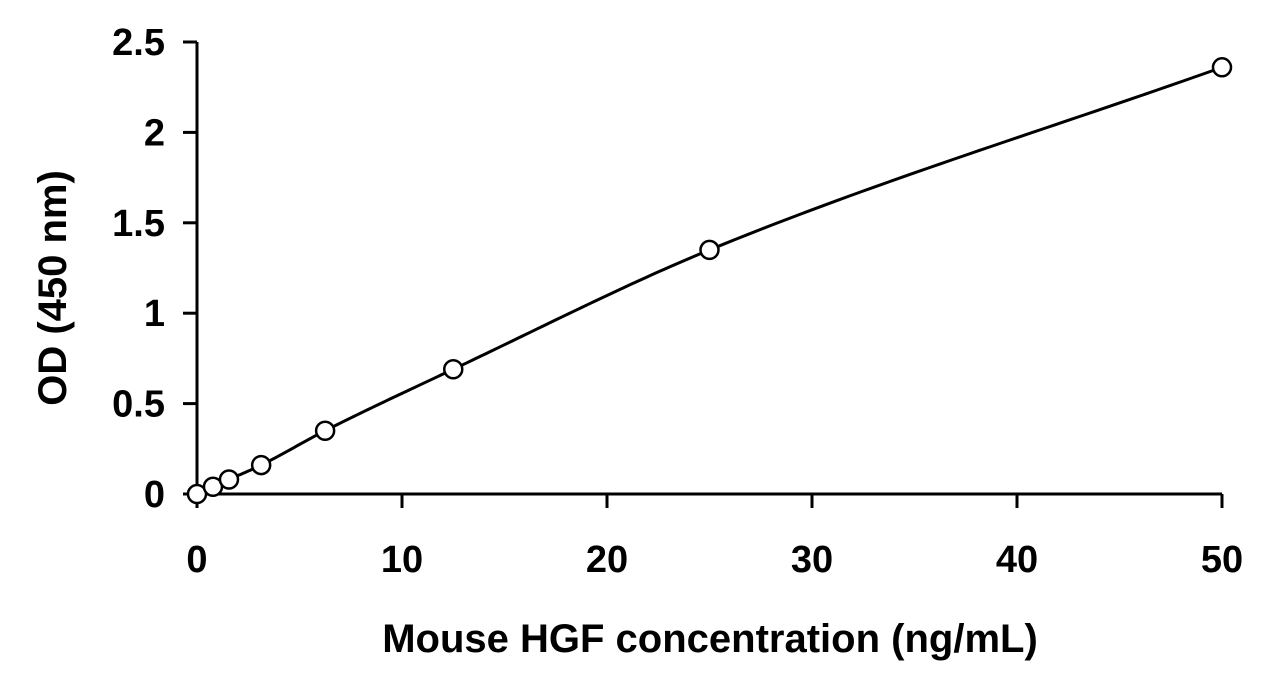 Image resolution: width=1272 pixels, height=699 pixels. Describe the element at coordinates (154, 495) in the screenshot. I see `y-tick-label: 0` at that location.